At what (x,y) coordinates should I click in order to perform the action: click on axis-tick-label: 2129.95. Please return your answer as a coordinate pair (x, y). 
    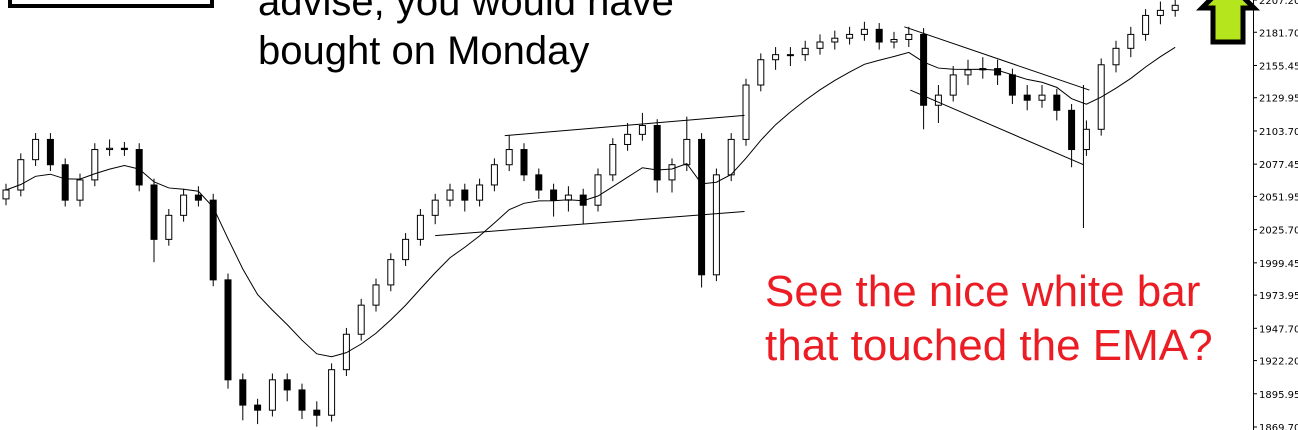
    Looking at the image, I should click on (1278, 99).